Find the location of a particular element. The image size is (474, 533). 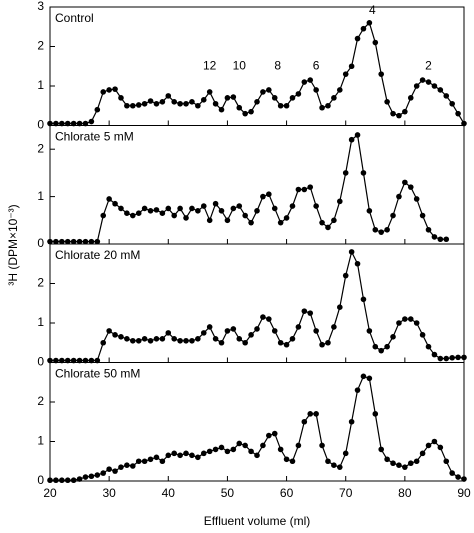

y-tick-label: 3 is located at coordinates (40, 6).